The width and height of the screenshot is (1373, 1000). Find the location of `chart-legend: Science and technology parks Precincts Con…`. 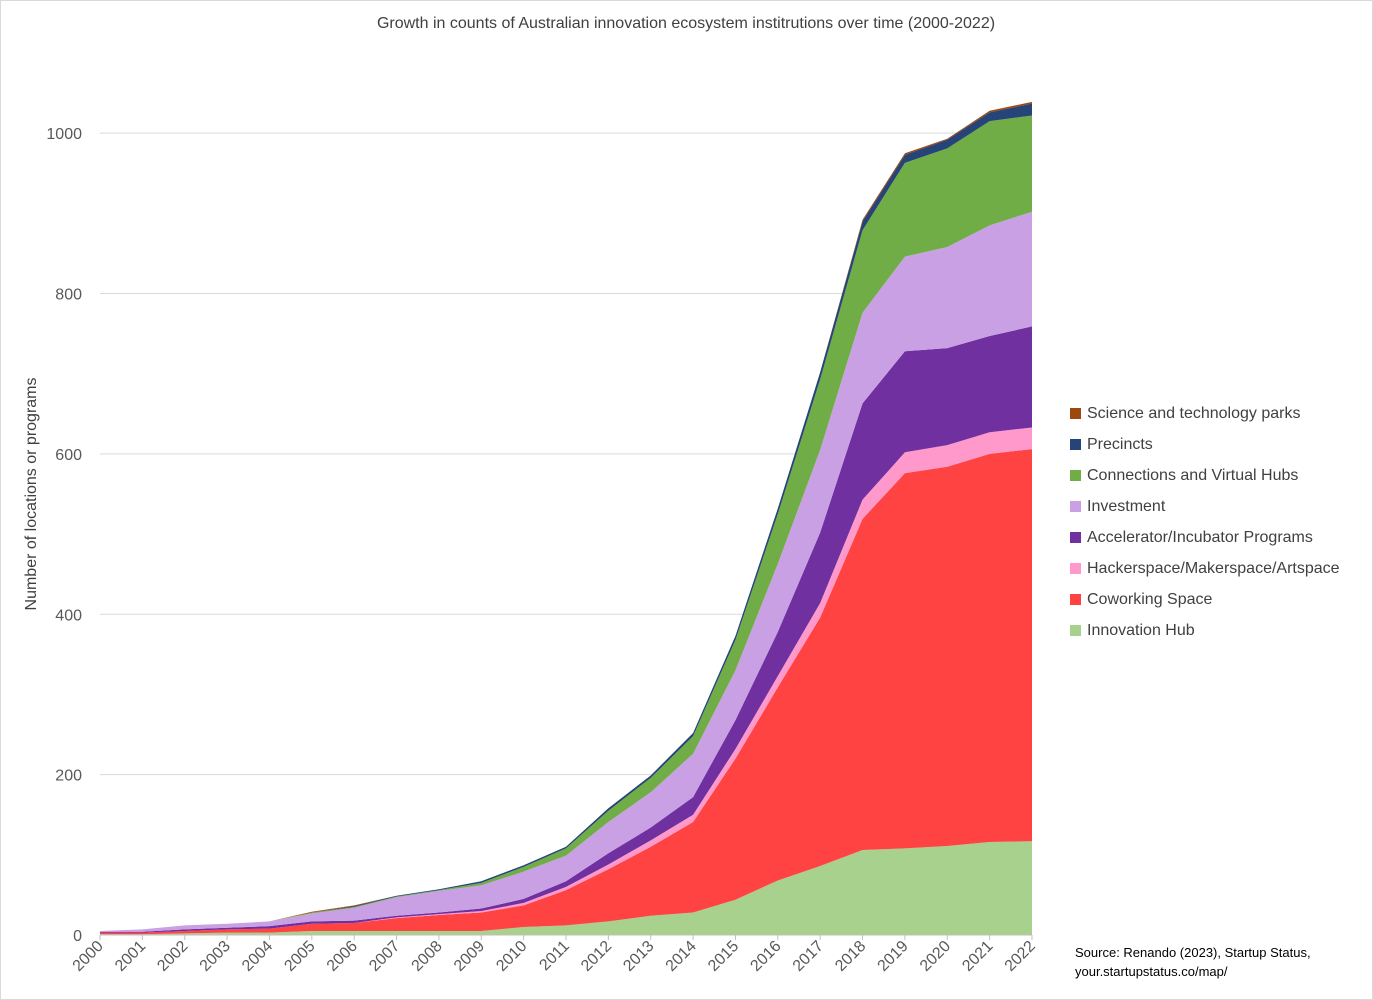

chart-legend: Science and technology parks Precincts Con… is located at coordinates (1205, 522).